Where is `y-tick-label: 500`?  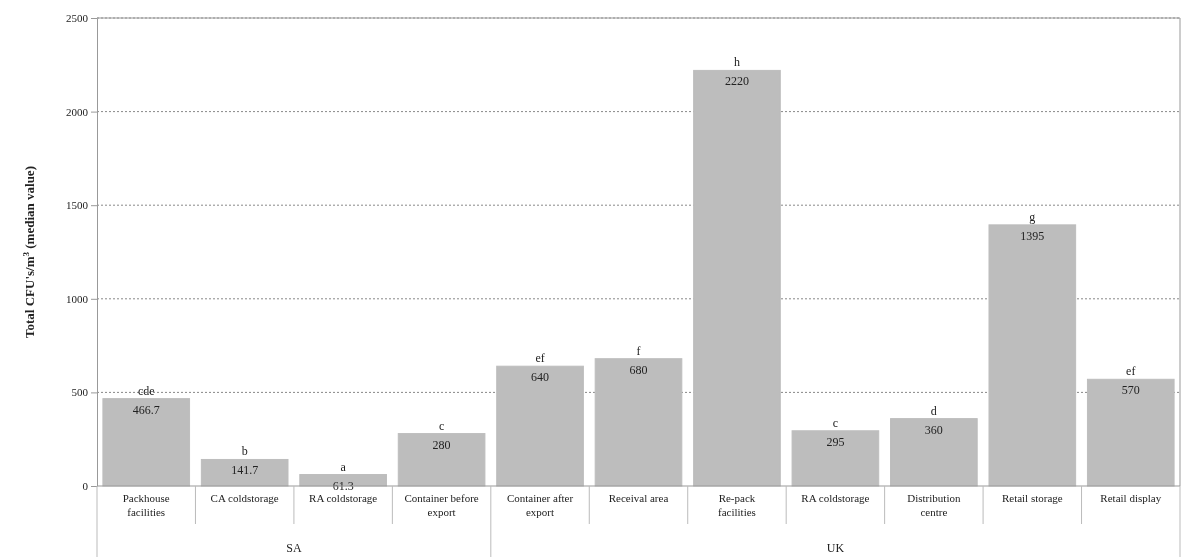
y-tick-label: 500 is located at coordinates (80, 392).